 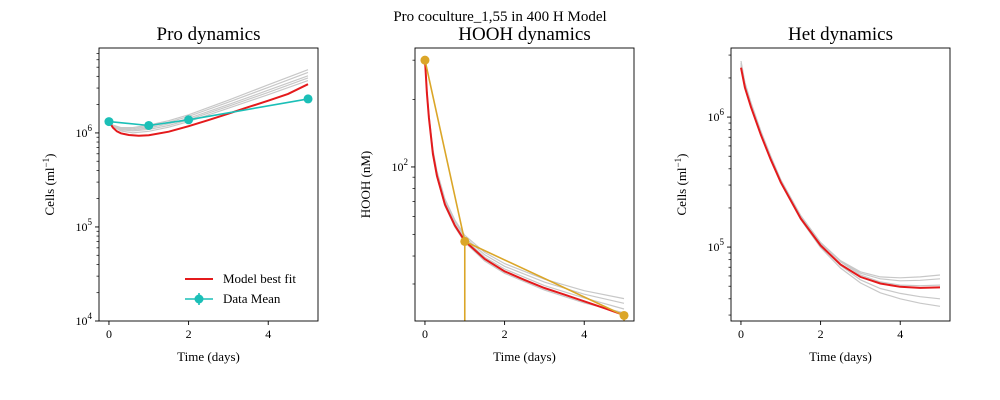 I want to click on panel-title: HOOH dynamics, so click(x=524, y=34).